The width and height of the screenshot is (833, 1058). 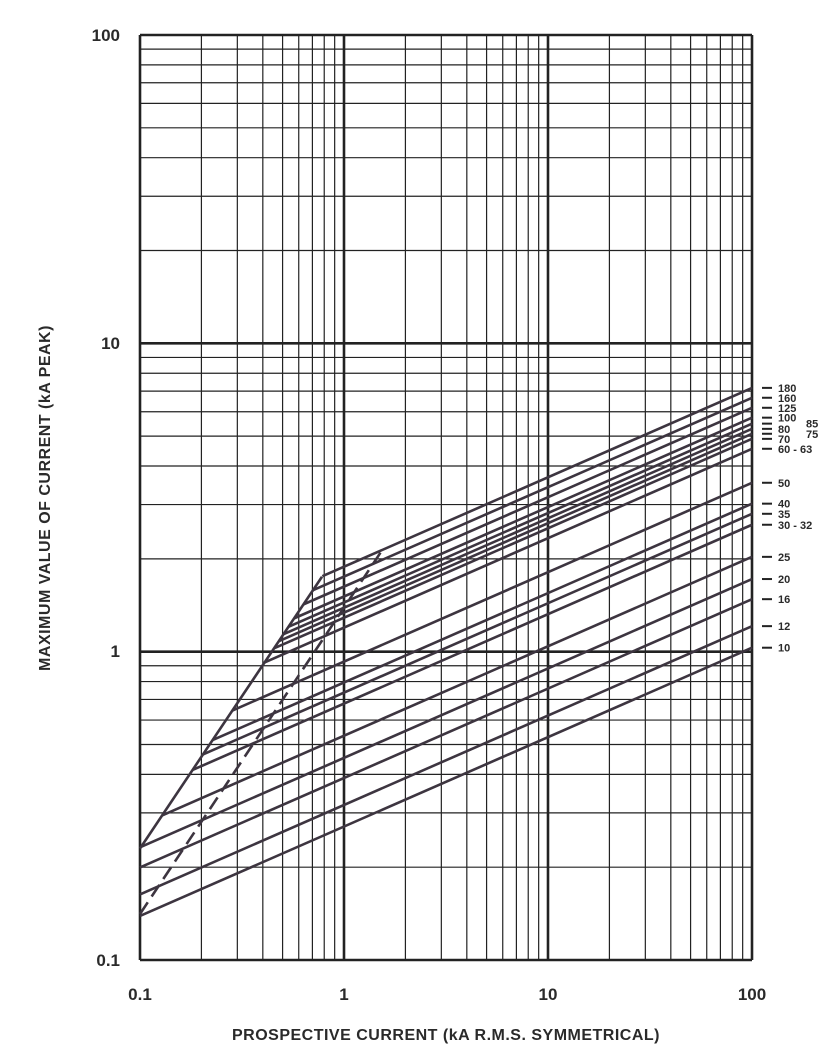 I want to click on y-axis-label: MAXIMUM VALUE OF CURRENT (kA PEAK), so click(x=45, y=498).